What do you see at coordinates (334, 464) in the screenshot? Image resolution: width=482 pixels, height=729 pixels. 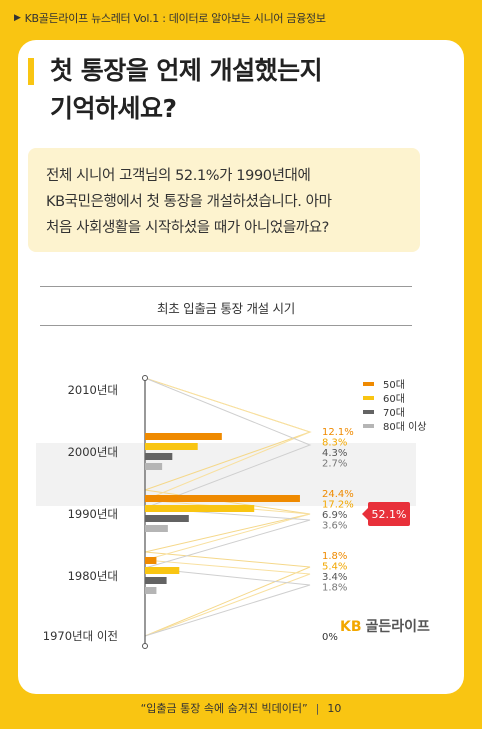 I see `data-label: 2.7%` at bounding box center [334, 464].